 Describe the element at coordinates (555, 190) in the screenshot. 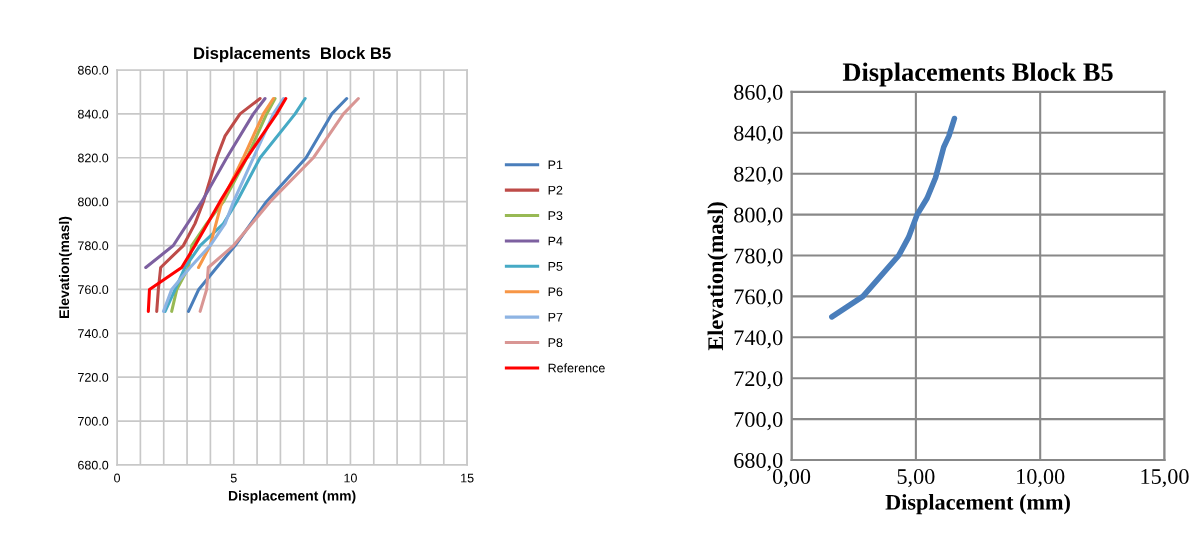

I see `legend-label: P2` at that location.